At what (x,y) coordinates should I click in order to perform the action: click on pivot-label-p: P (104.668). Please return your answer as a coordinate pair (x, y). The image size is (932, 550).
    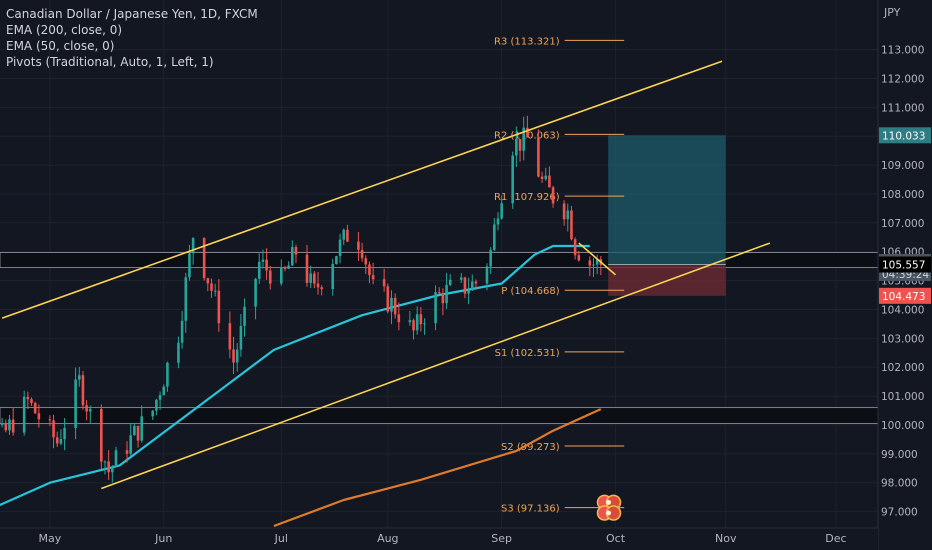
    Looking at the image, I should click on (530, 291).